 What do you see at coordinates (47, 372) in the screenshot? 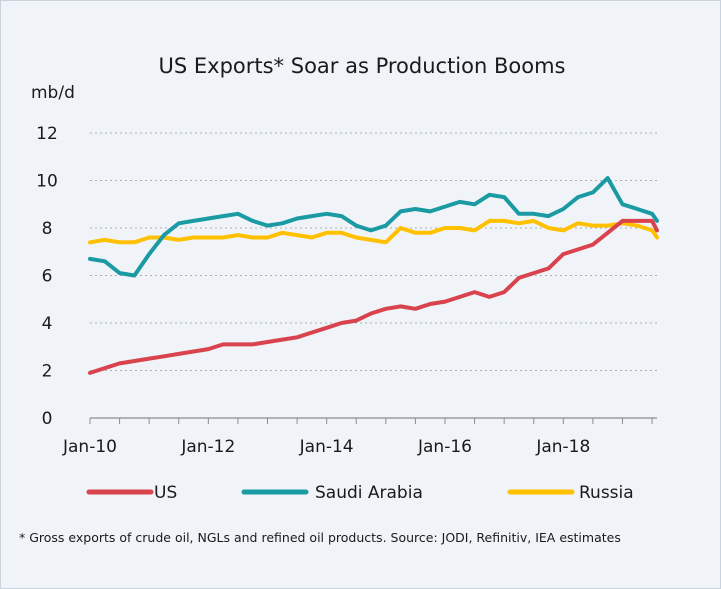
I see `y-tick-label: 2` at bounding box center [47, 372].